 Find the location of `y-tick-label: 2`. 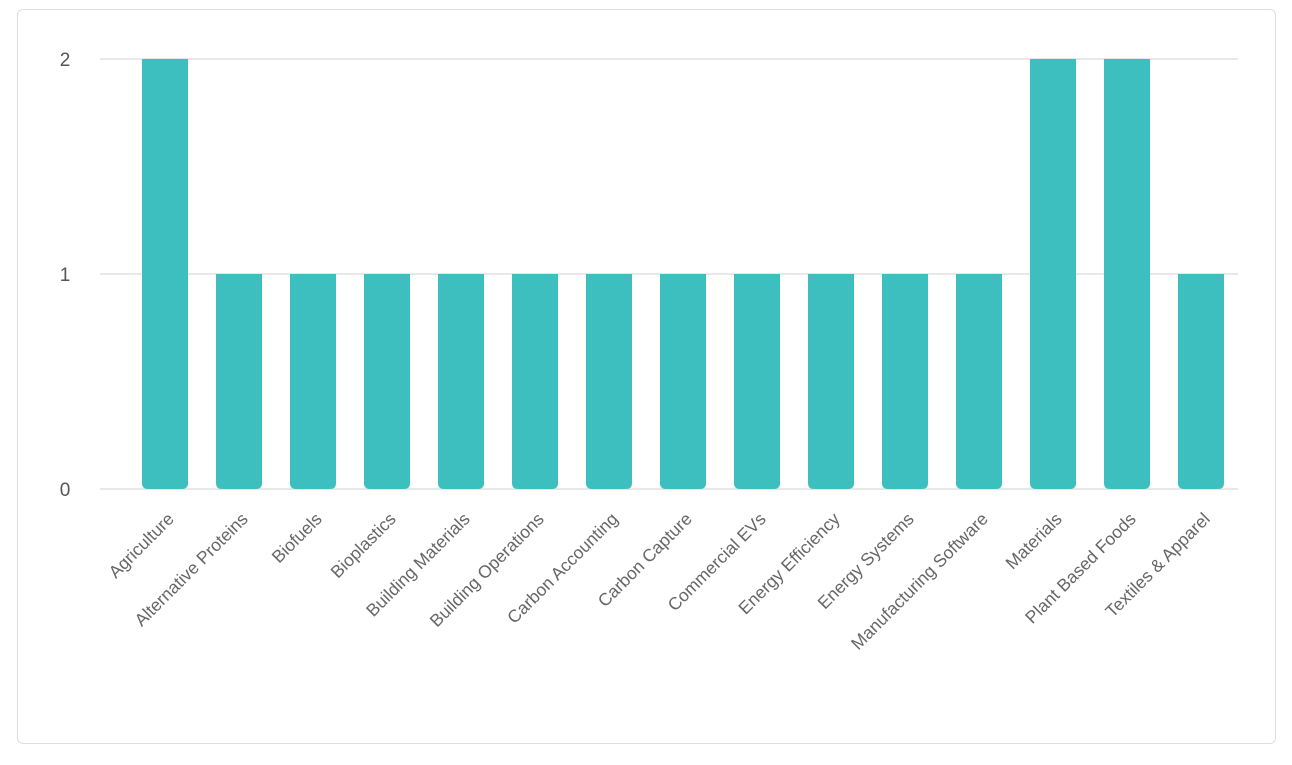

y-tick-label: 2 is located at coordinates (65, 60).